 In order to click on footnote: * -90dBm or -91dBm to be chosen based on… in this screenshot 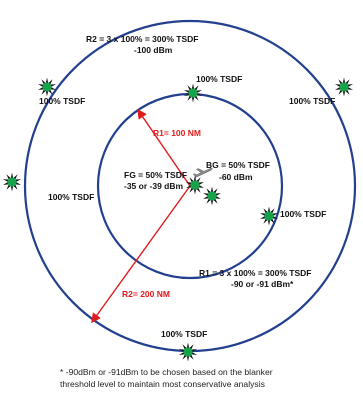, I will do `click(210, 378)`.